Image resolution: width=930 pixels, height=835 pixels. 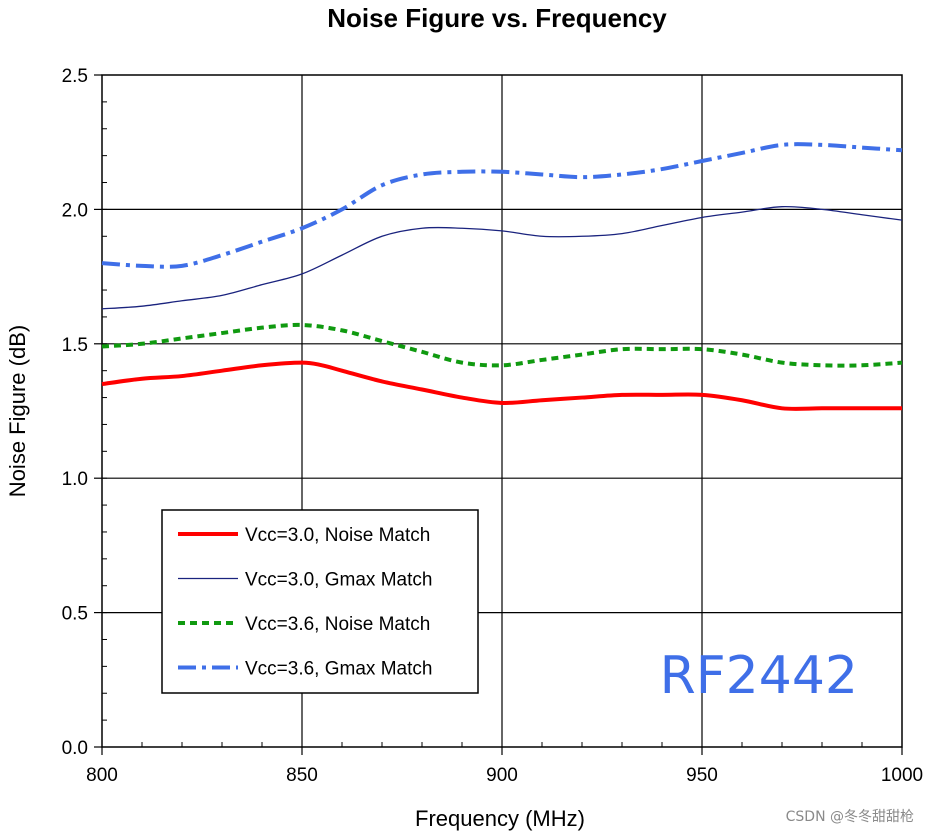 I want to click on series-vcc36-gmax-match-line, so click(x=502, y=205).